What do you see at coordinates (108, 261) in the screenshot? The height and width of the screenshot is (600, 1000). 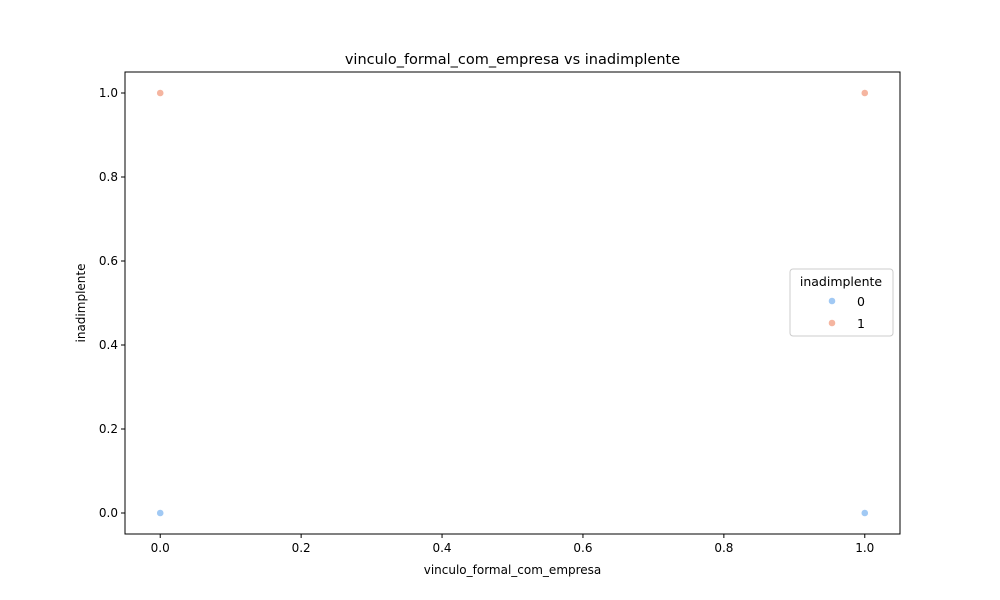 I see `y-tick-label: 0.6` at bounding box center [108, 261].